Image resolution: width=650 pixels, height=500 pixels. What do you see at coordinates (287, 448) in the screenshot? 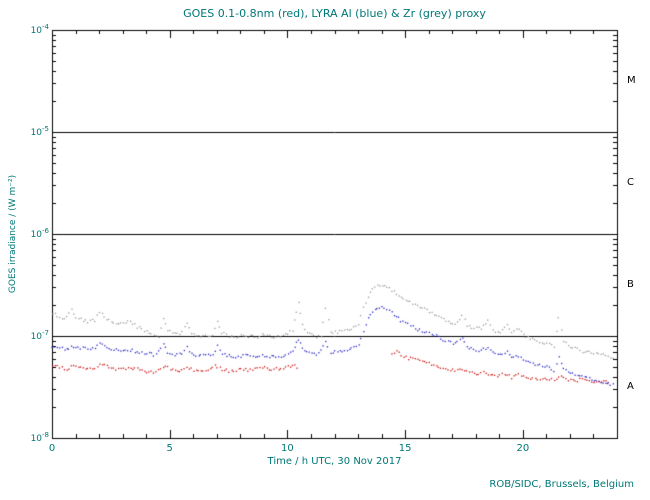
I see `x-tick-label: 10` at bounding box center [287, 448].